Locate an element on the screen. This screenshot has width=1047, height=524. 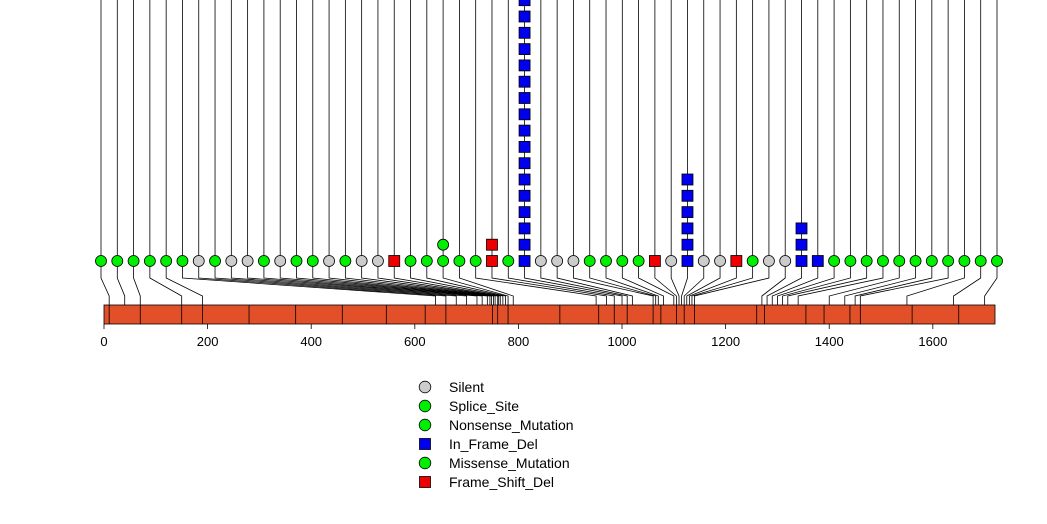
x-tick-label: 1000 is located at coordinates (622, 341).